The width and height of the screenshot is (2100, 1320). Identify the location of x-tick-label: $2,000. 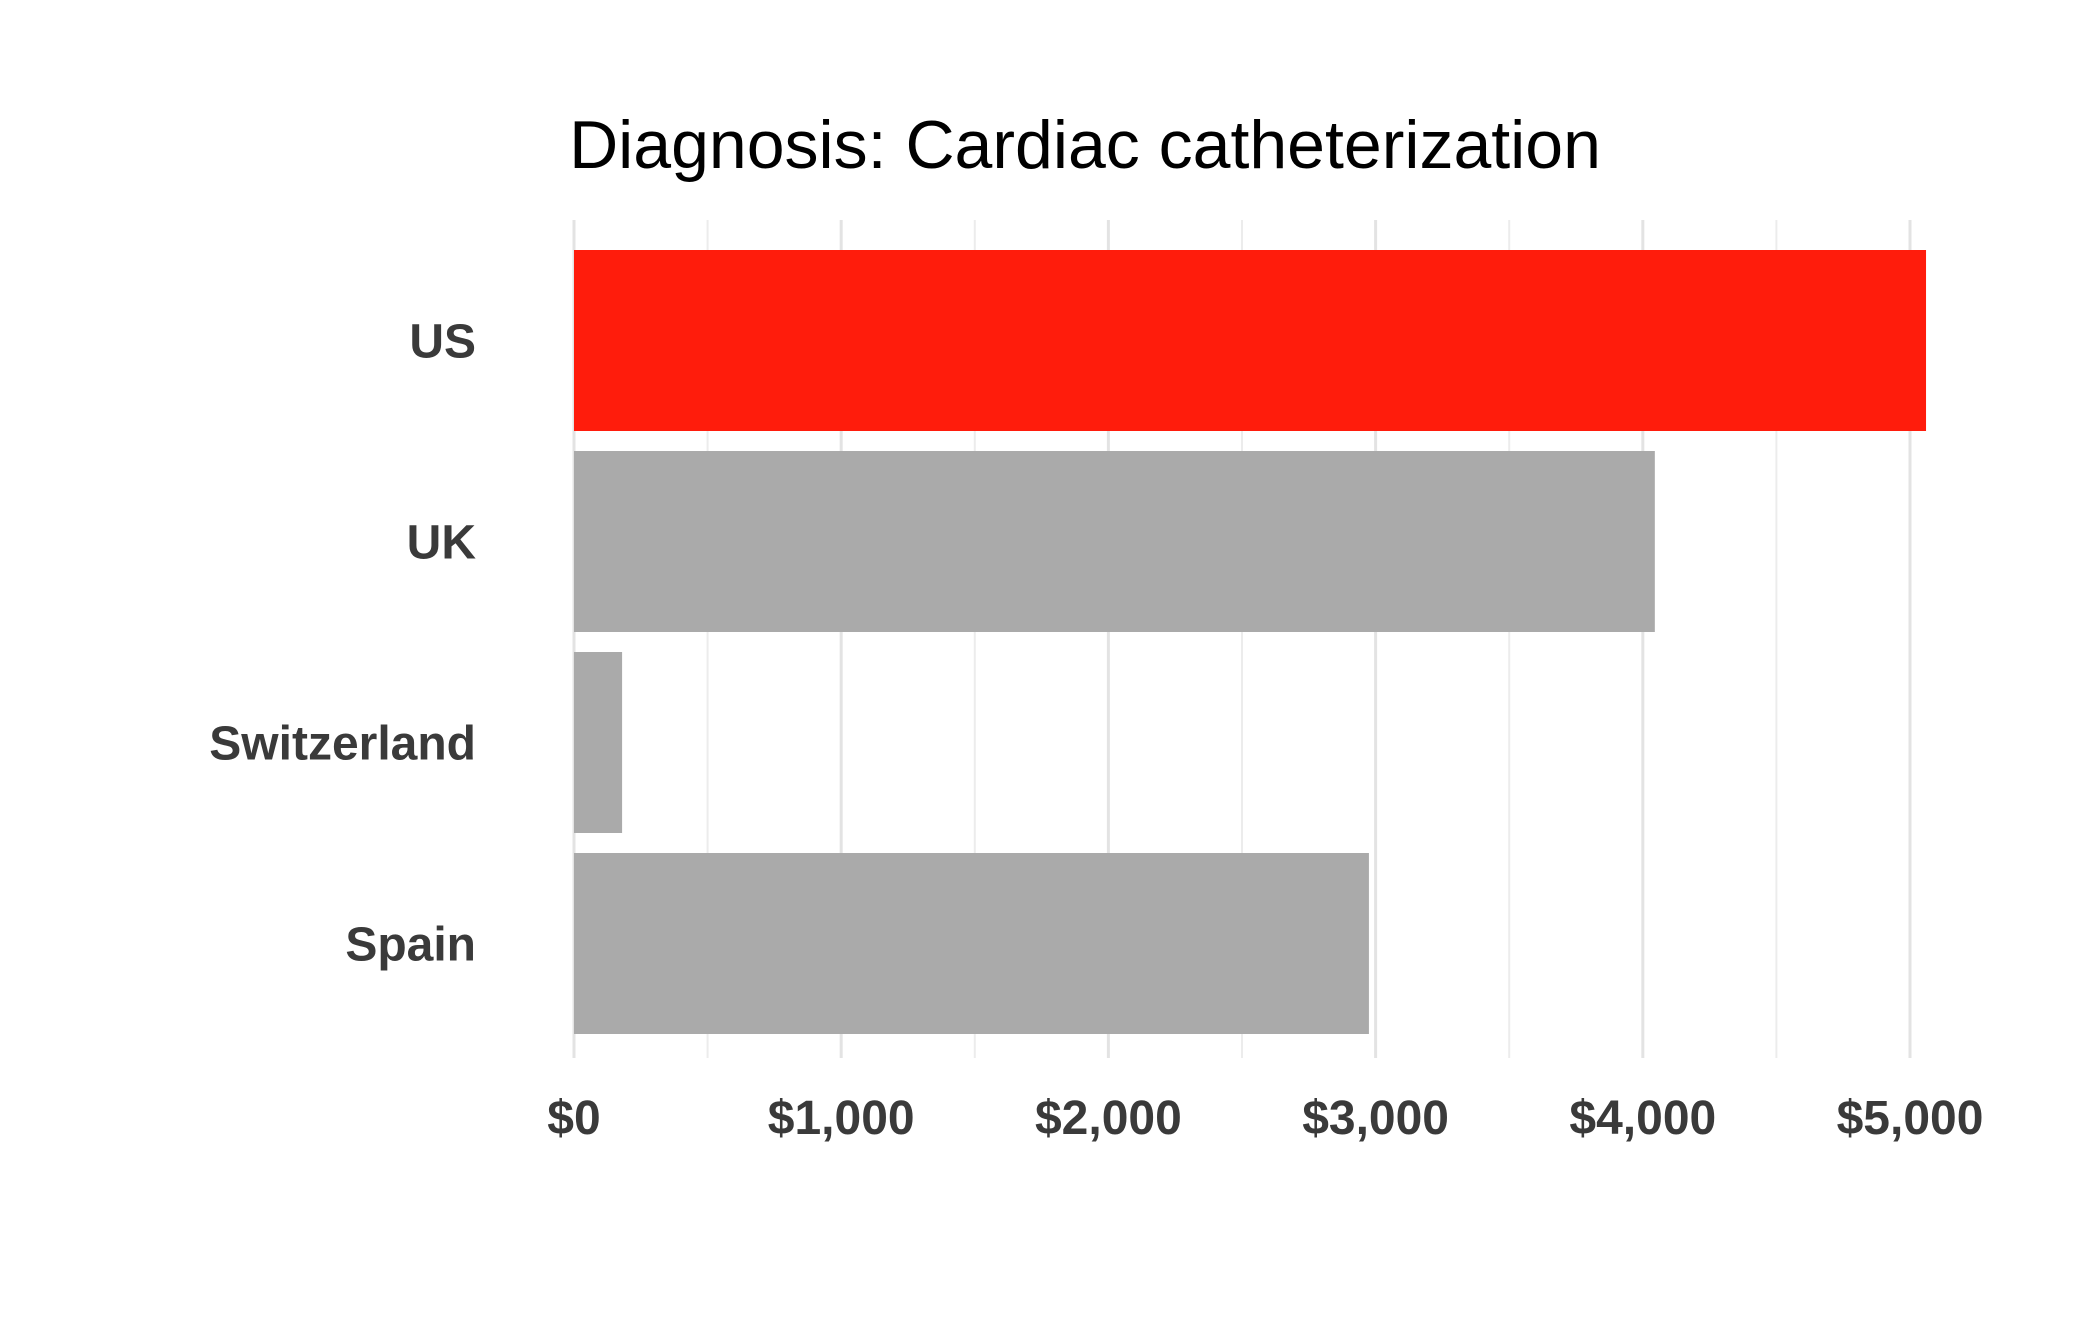
(1108, 1118).